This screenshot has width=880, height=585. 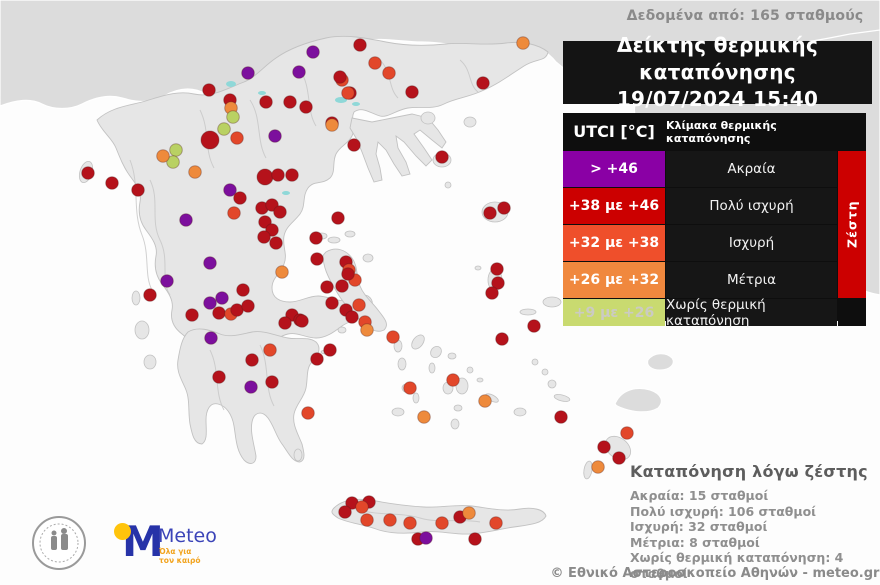 What do you see at coordinates (187, 536) in the screenshot?
I see `meteo-logo-name: Meteo` at bounding box center [187, 536].